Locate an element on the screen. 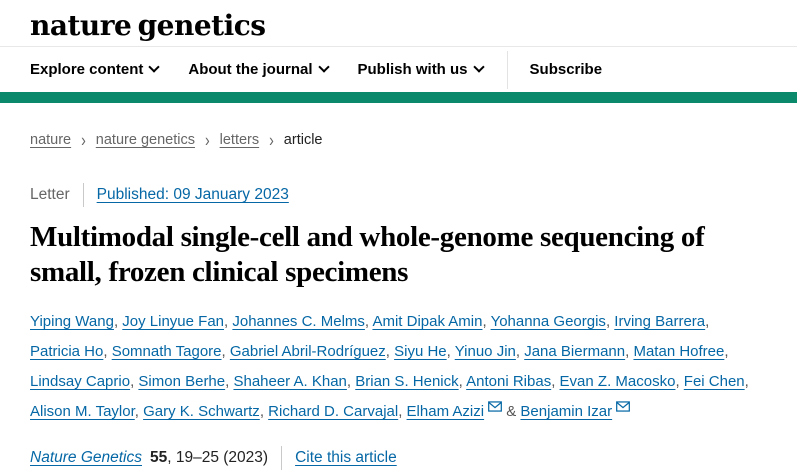  nav-item-about-the-journal: About the journal is located at coordinates (259, 69).